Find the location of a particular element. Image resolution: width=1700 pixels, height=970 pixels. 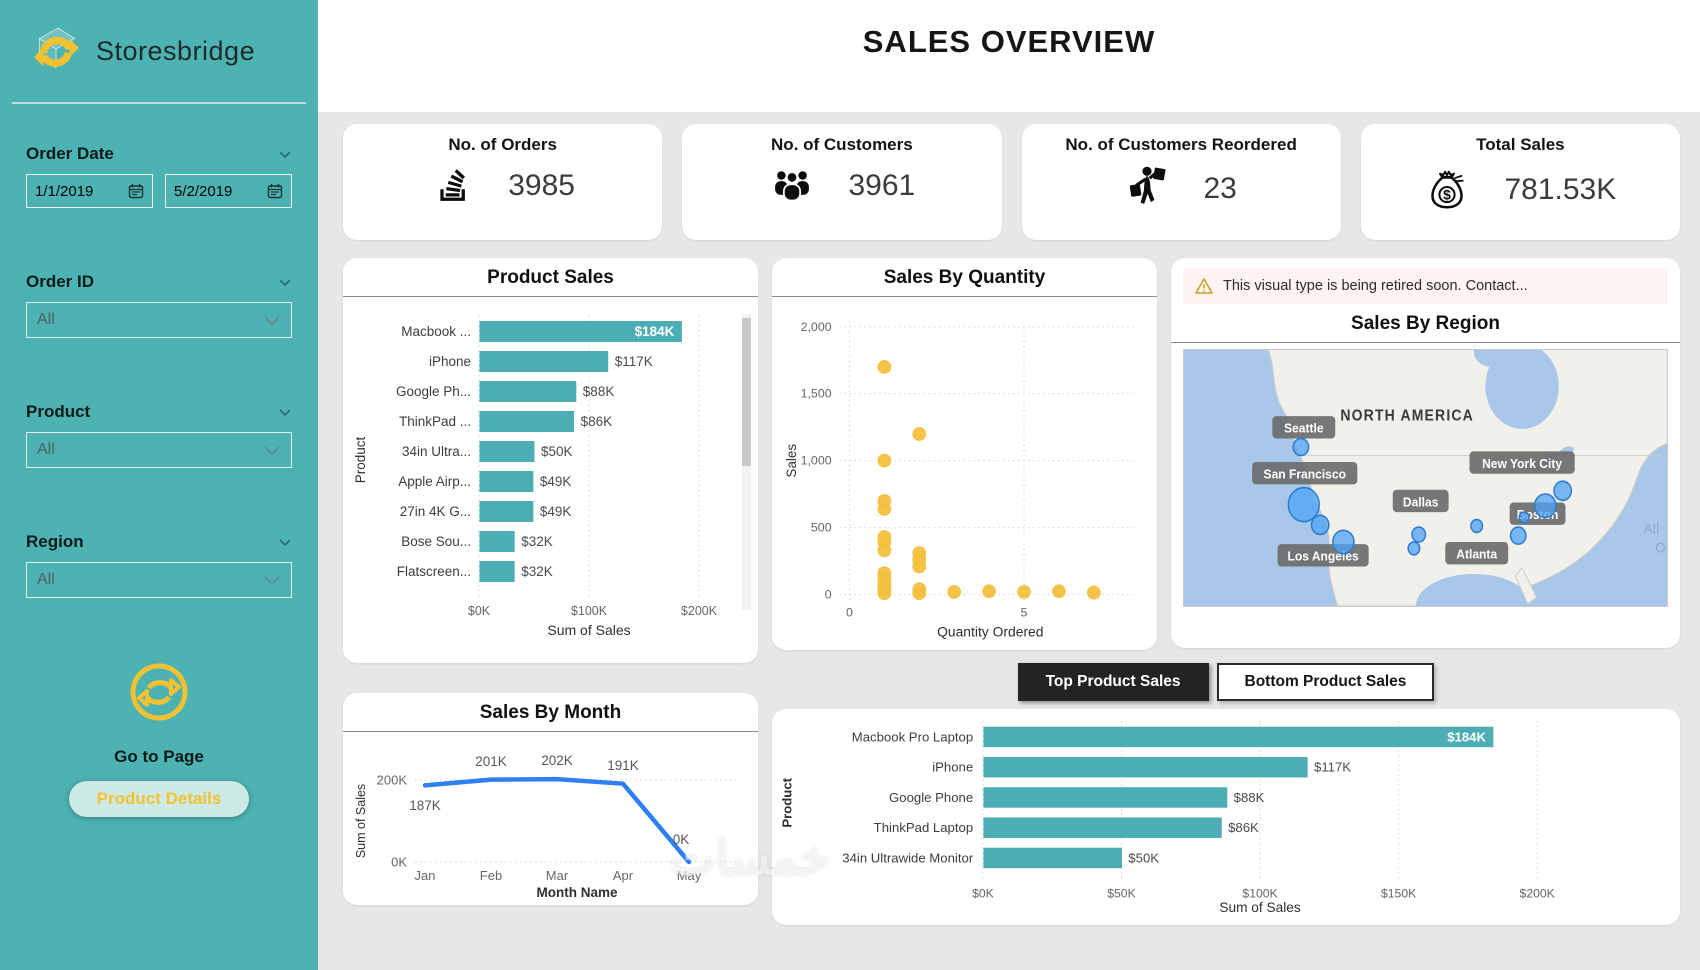

x-axis-title: Quantity Ordered is located at coordinates (990, 631).